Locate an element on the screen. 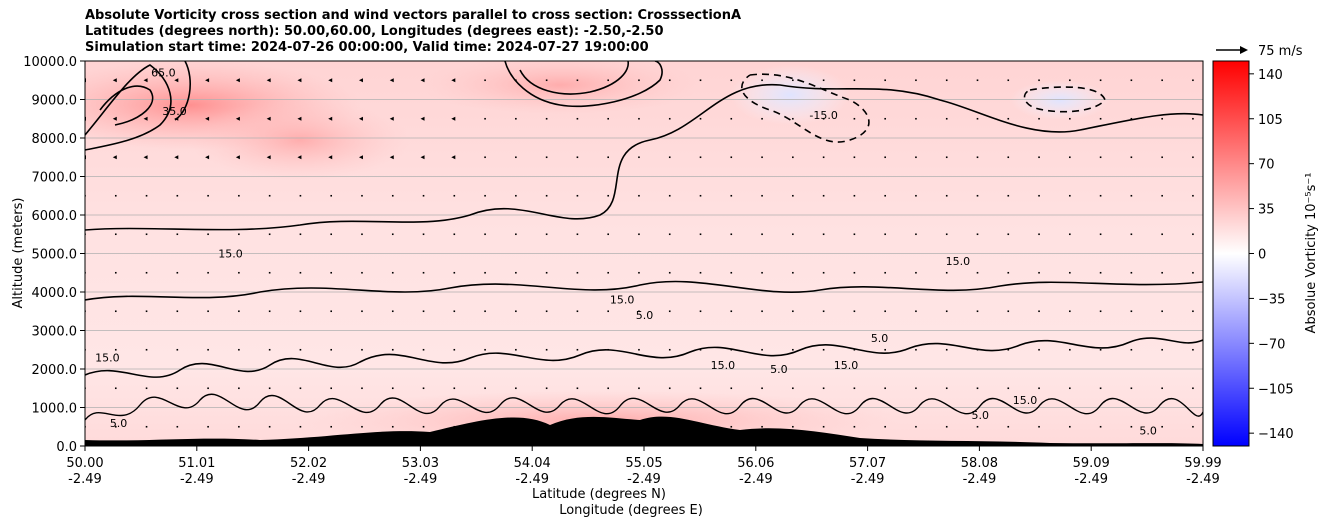  colorbar-label: Absolue Vorticity 10⁻⁵s⁻¹ is located at coordinates (1311, 253).